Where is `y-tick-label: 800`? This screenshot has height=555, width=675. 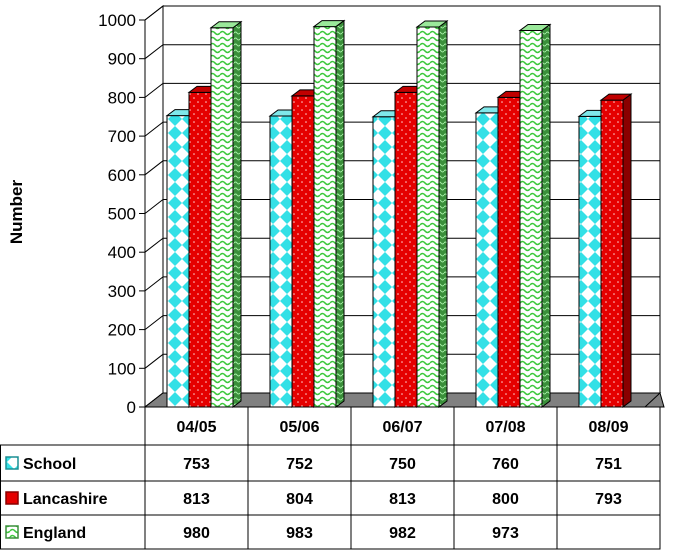 y-tick-label: 800 is located at coordinates (122, 97).